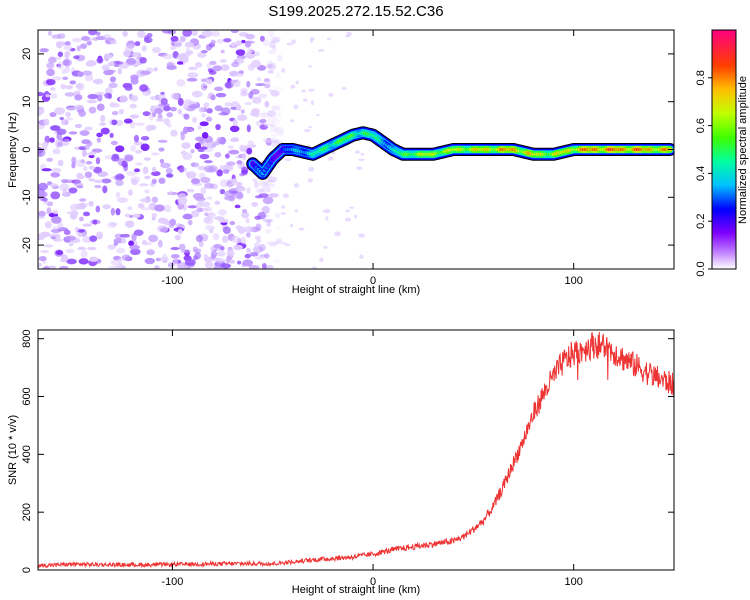 This screenshot has width=750, height=600. Describe the element at coordinates (27, 149) in the screenshot. I see `spectrogram-y-tick-label: 0` at that location.